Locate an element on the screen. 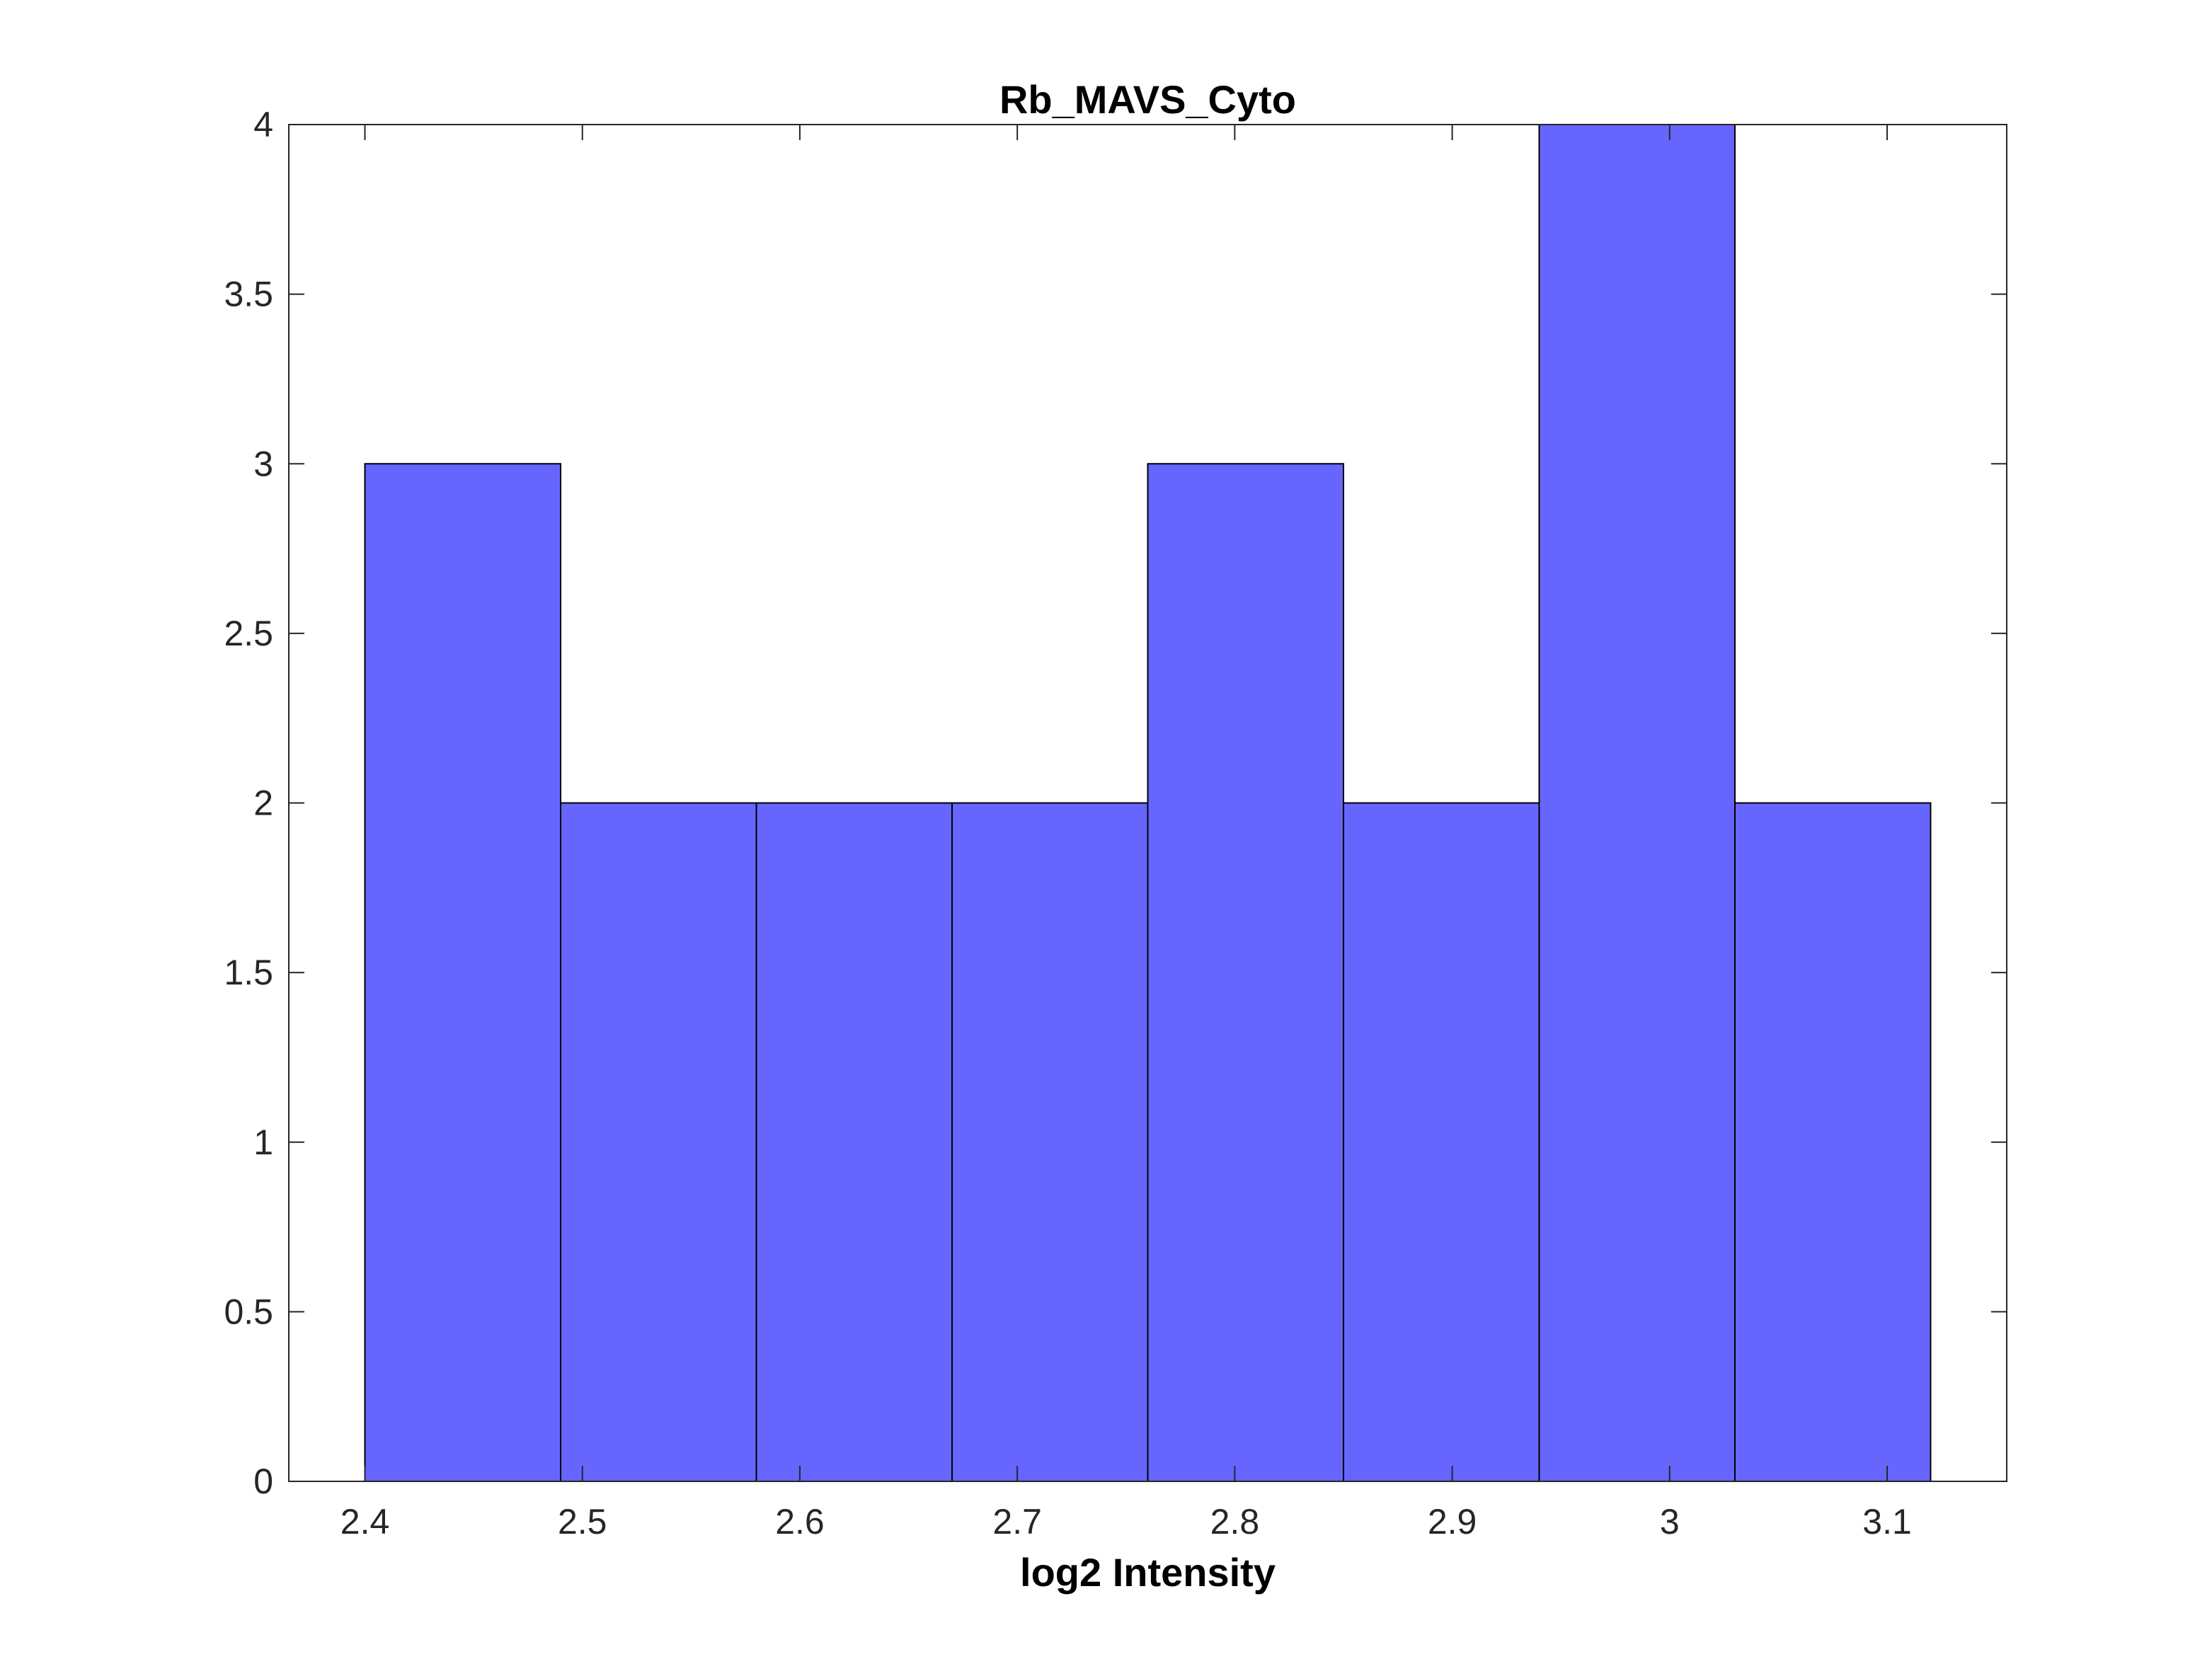  y-tick-label: 2.5 is located at coordinates (248, 633).